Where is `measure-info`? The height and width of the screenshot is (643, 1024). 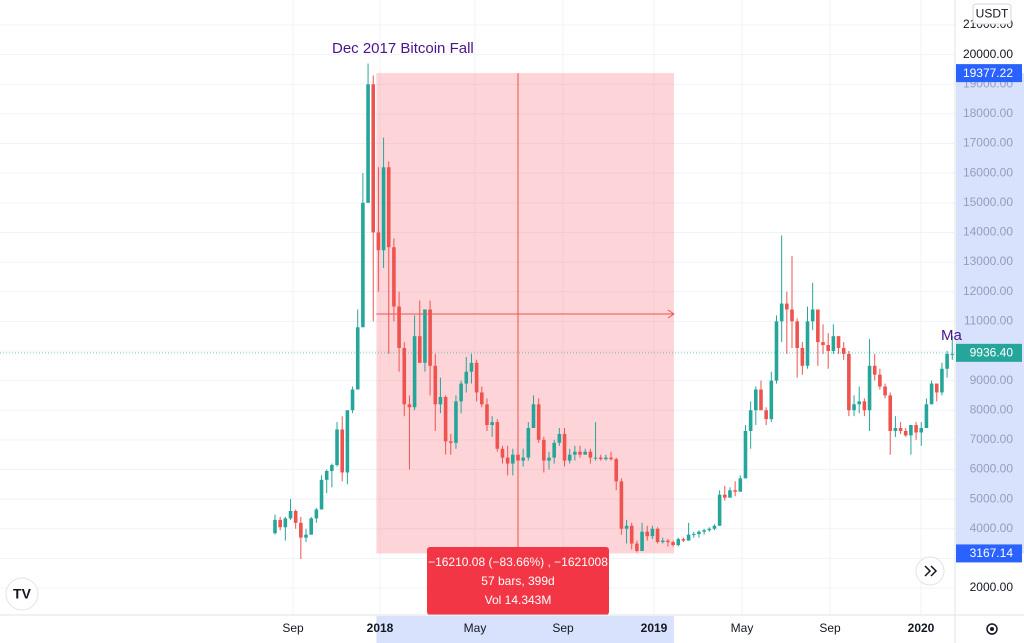 measure-info is located at coordinates (518, 581).